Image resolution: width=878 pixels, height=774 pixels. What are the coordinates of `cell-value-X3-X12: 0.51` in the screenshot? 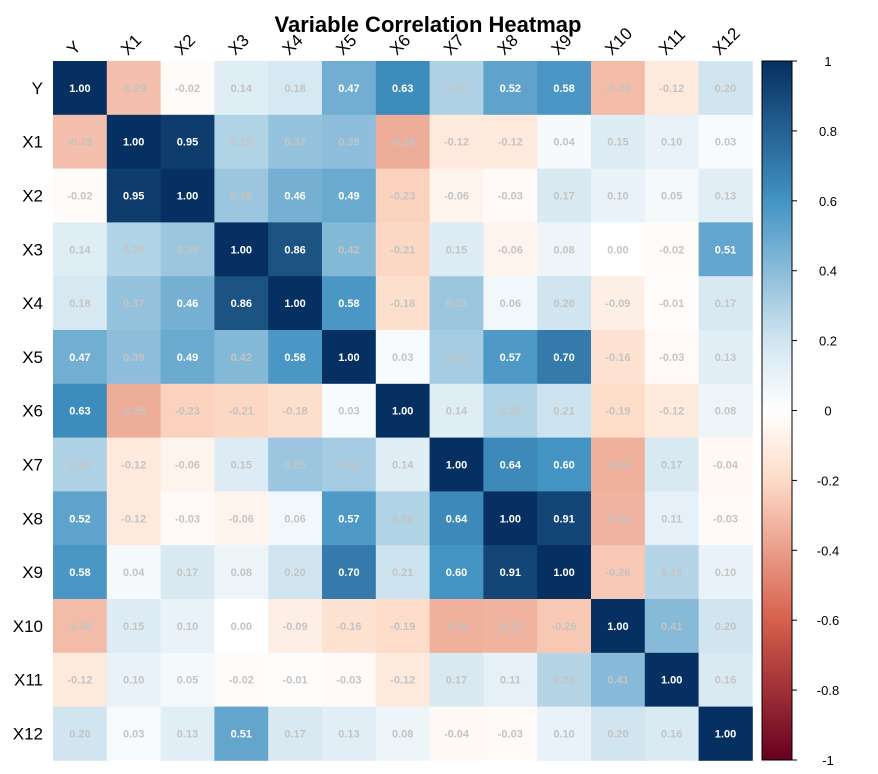 It's located at (725, 250).